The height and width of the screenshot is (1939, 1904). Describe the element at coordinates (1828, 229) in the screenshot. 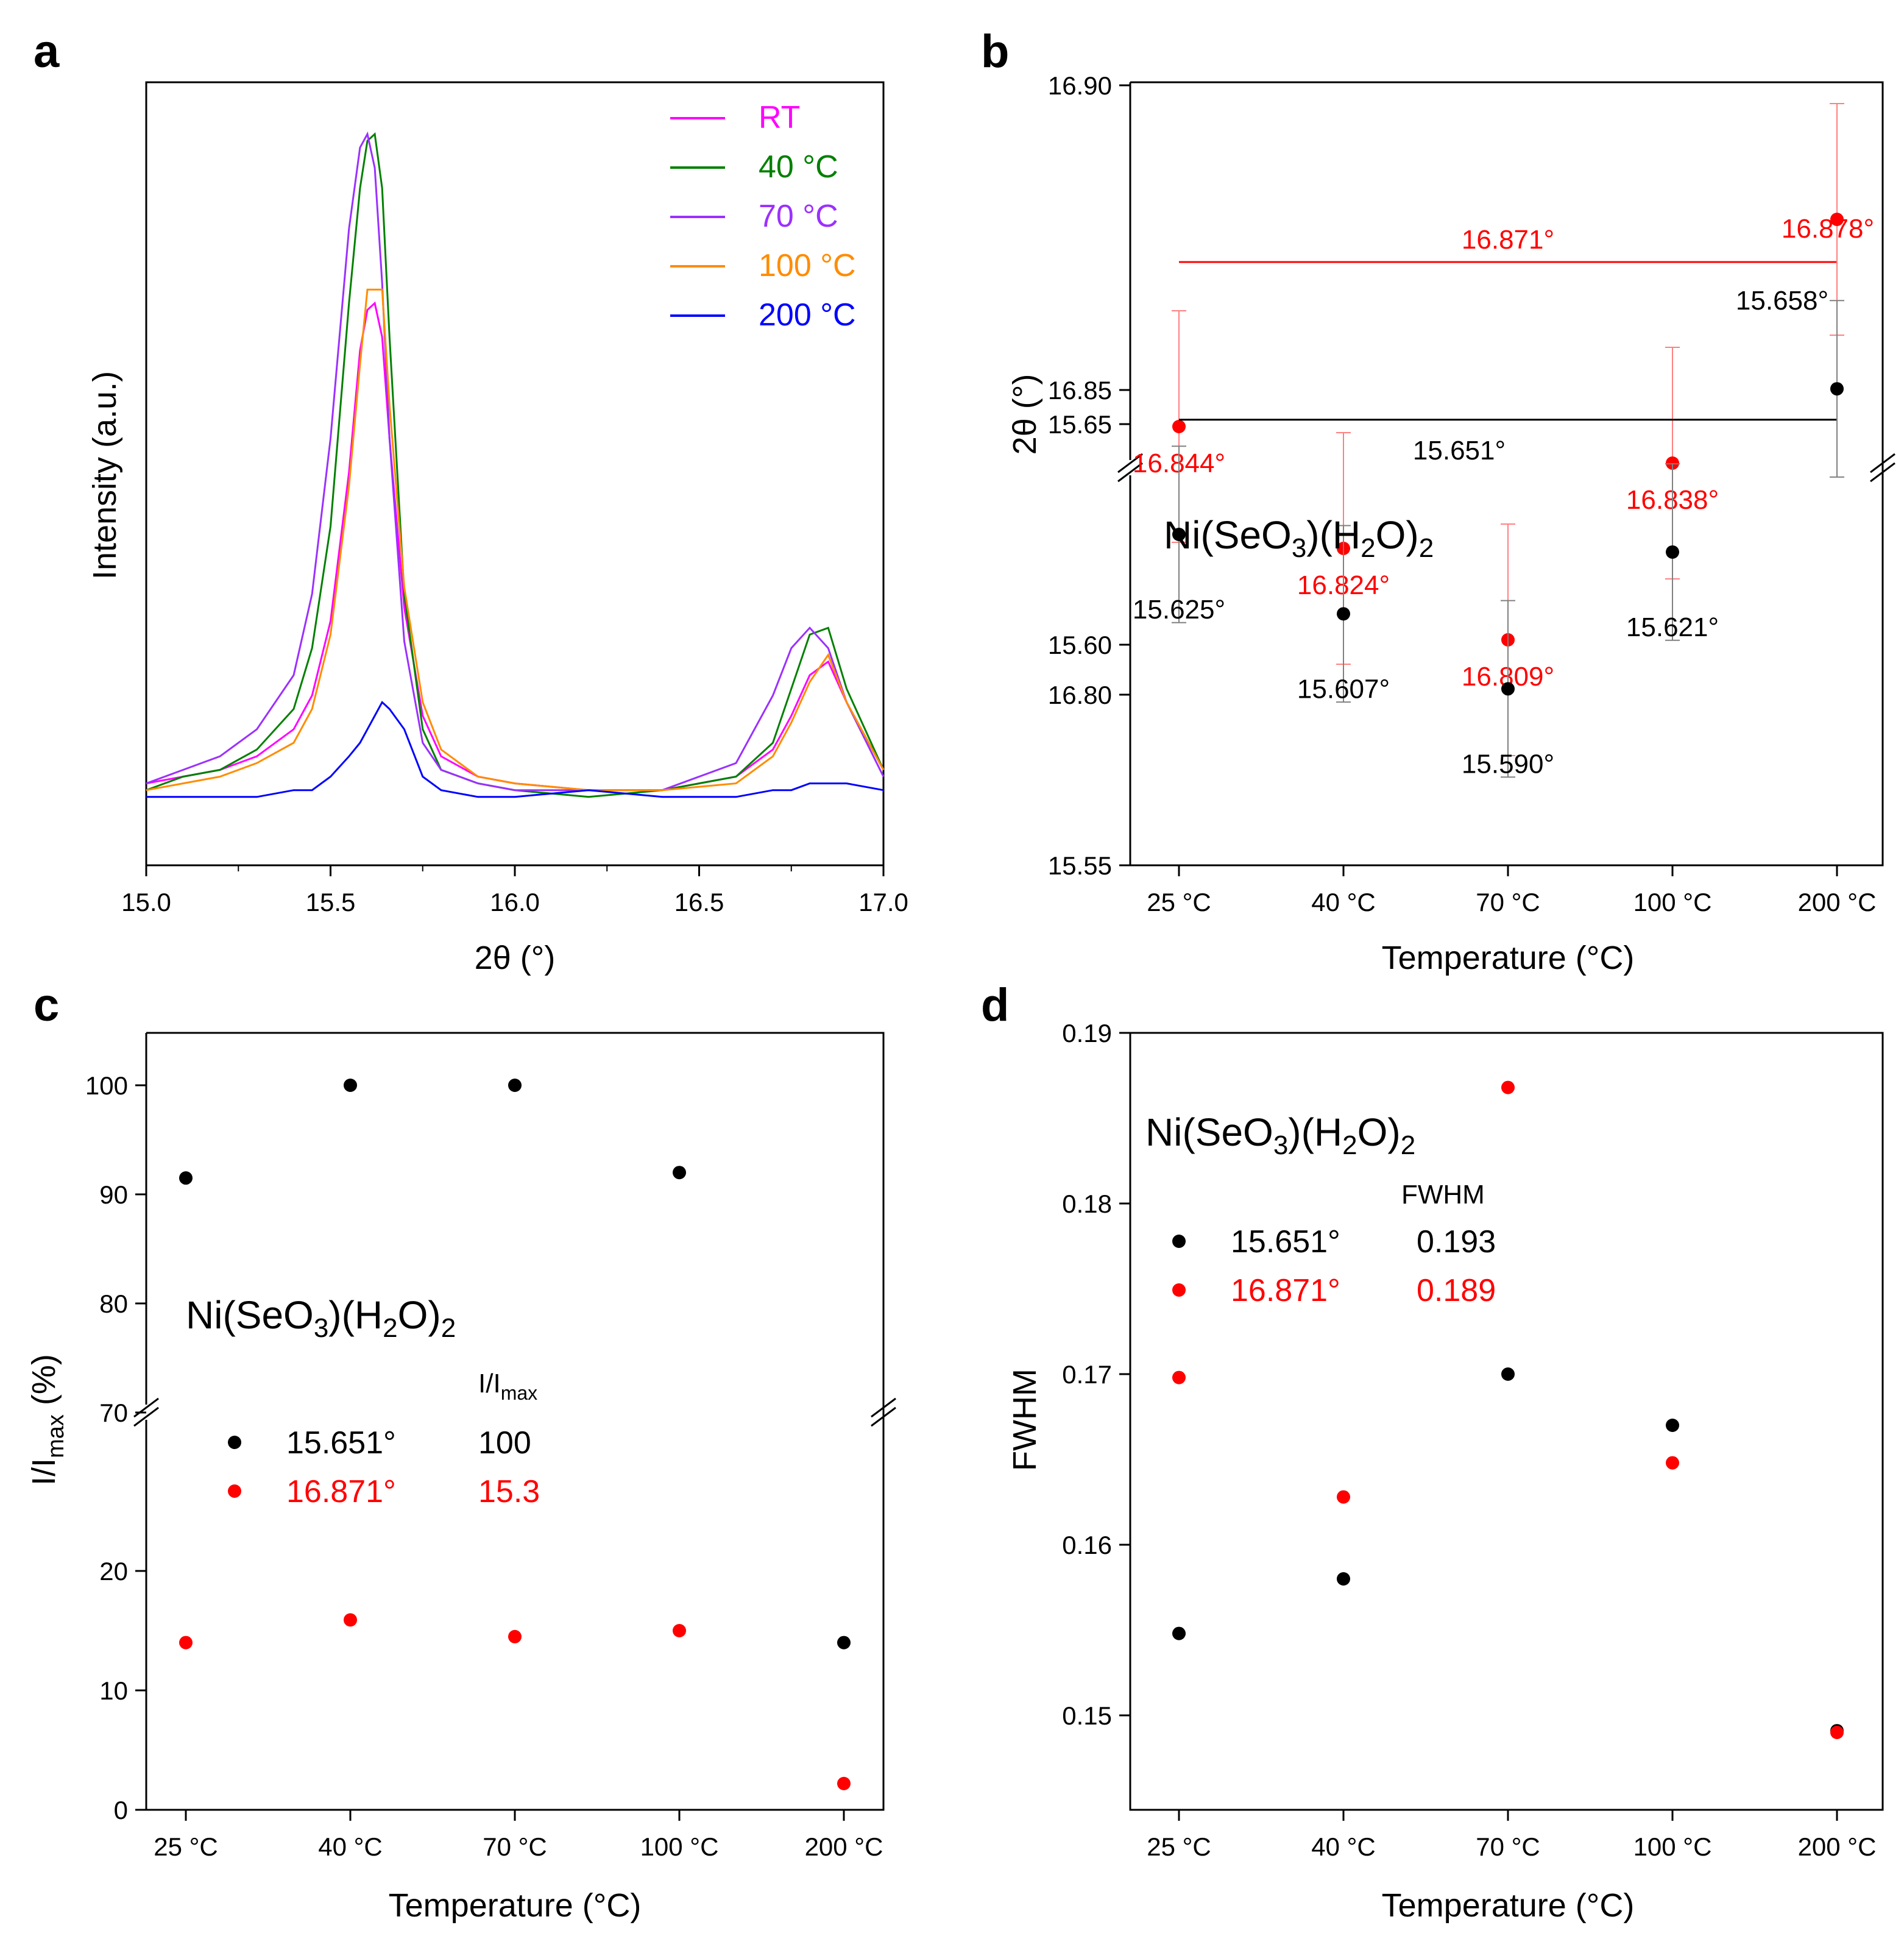

I see `panel-b-point-label-red: 16.878°` at that location.